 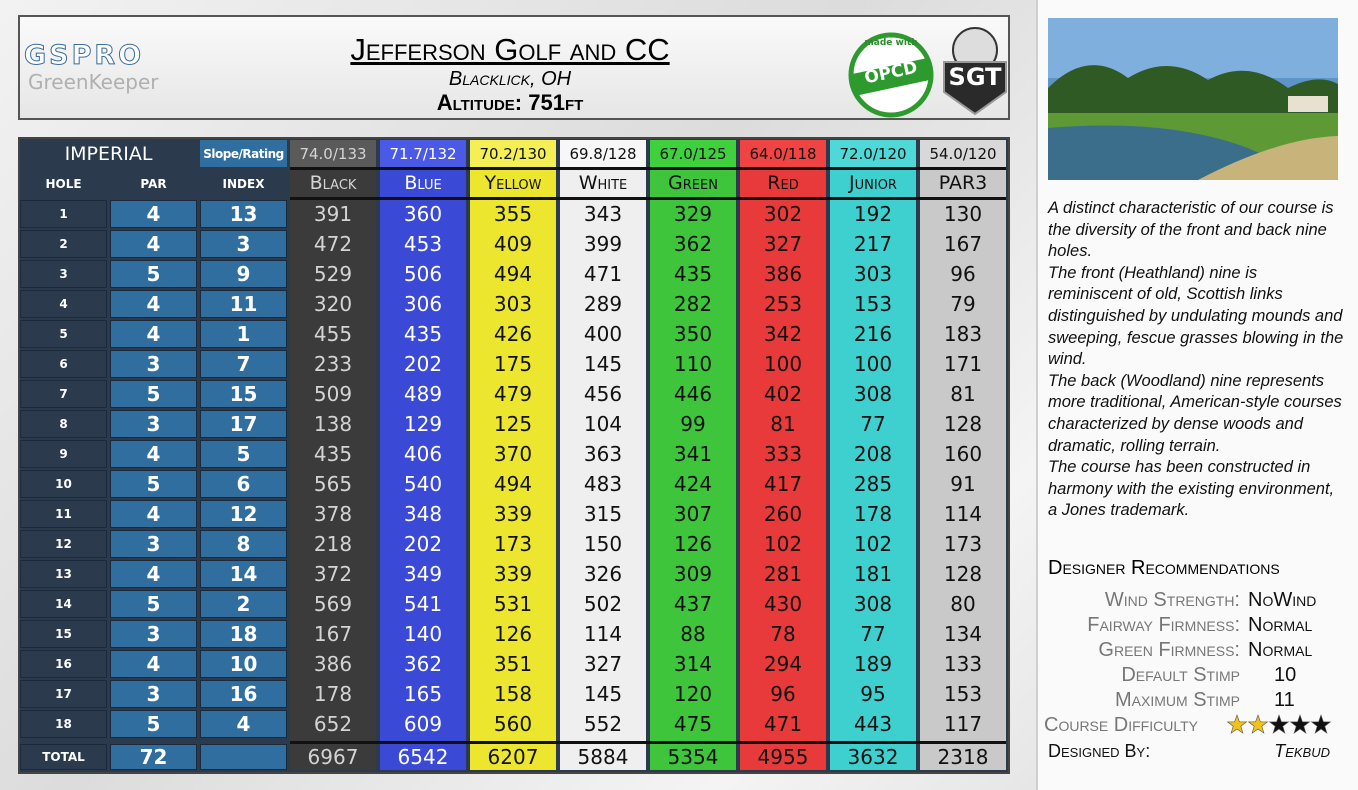 What do you see at coordinates (783, 274) in the screenshot?
I see `hole-yardage: 386` at bounding box center [783, 274].